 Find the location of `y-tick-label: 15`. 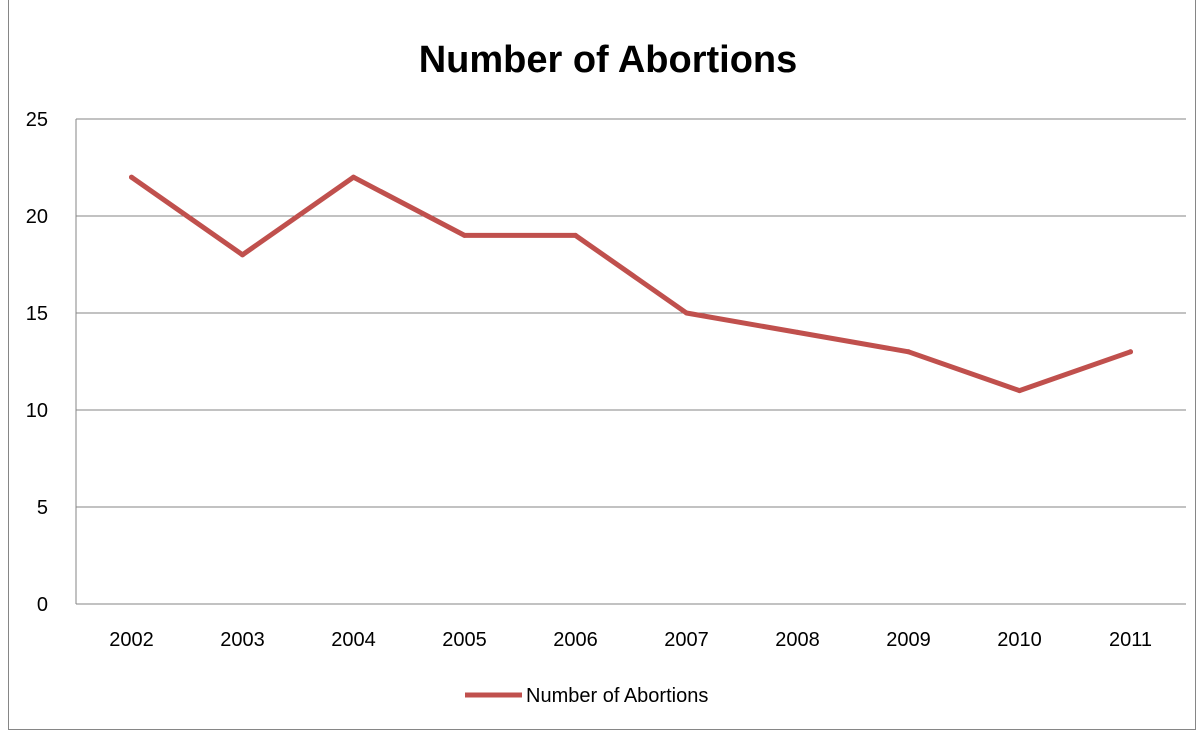

y-tick-label: 15 is located at coordinates (37, 314).